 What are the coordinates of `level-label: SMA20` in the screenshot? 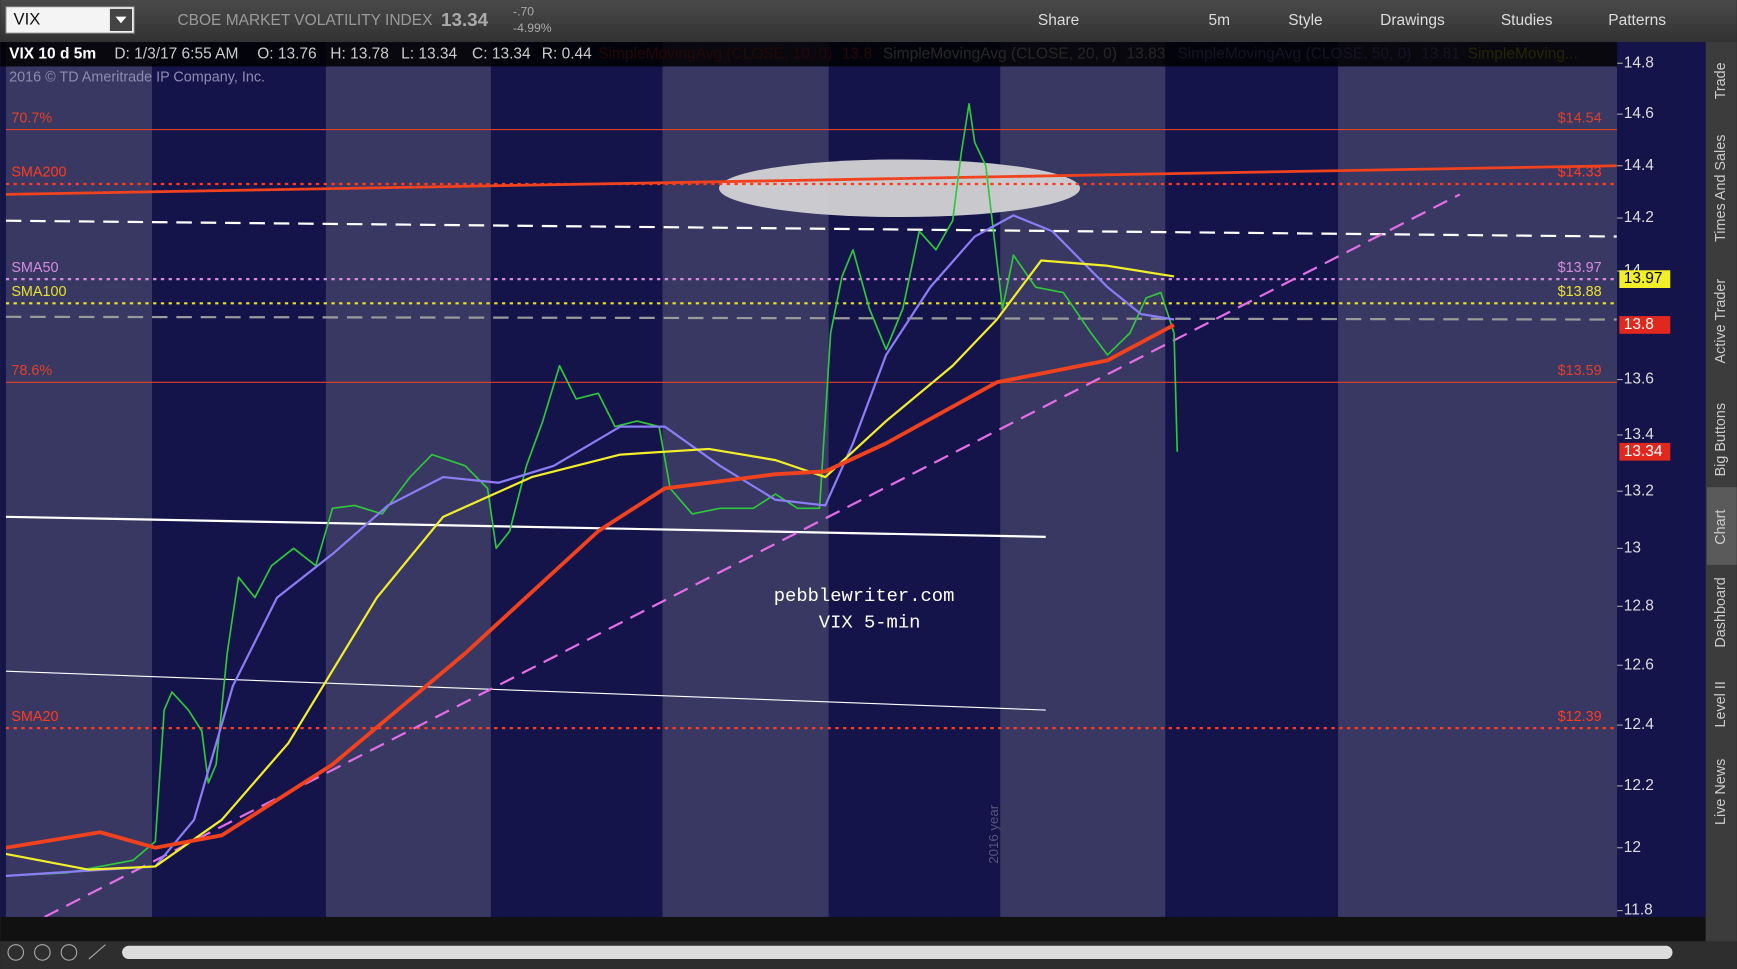 It's located at (34, 717).